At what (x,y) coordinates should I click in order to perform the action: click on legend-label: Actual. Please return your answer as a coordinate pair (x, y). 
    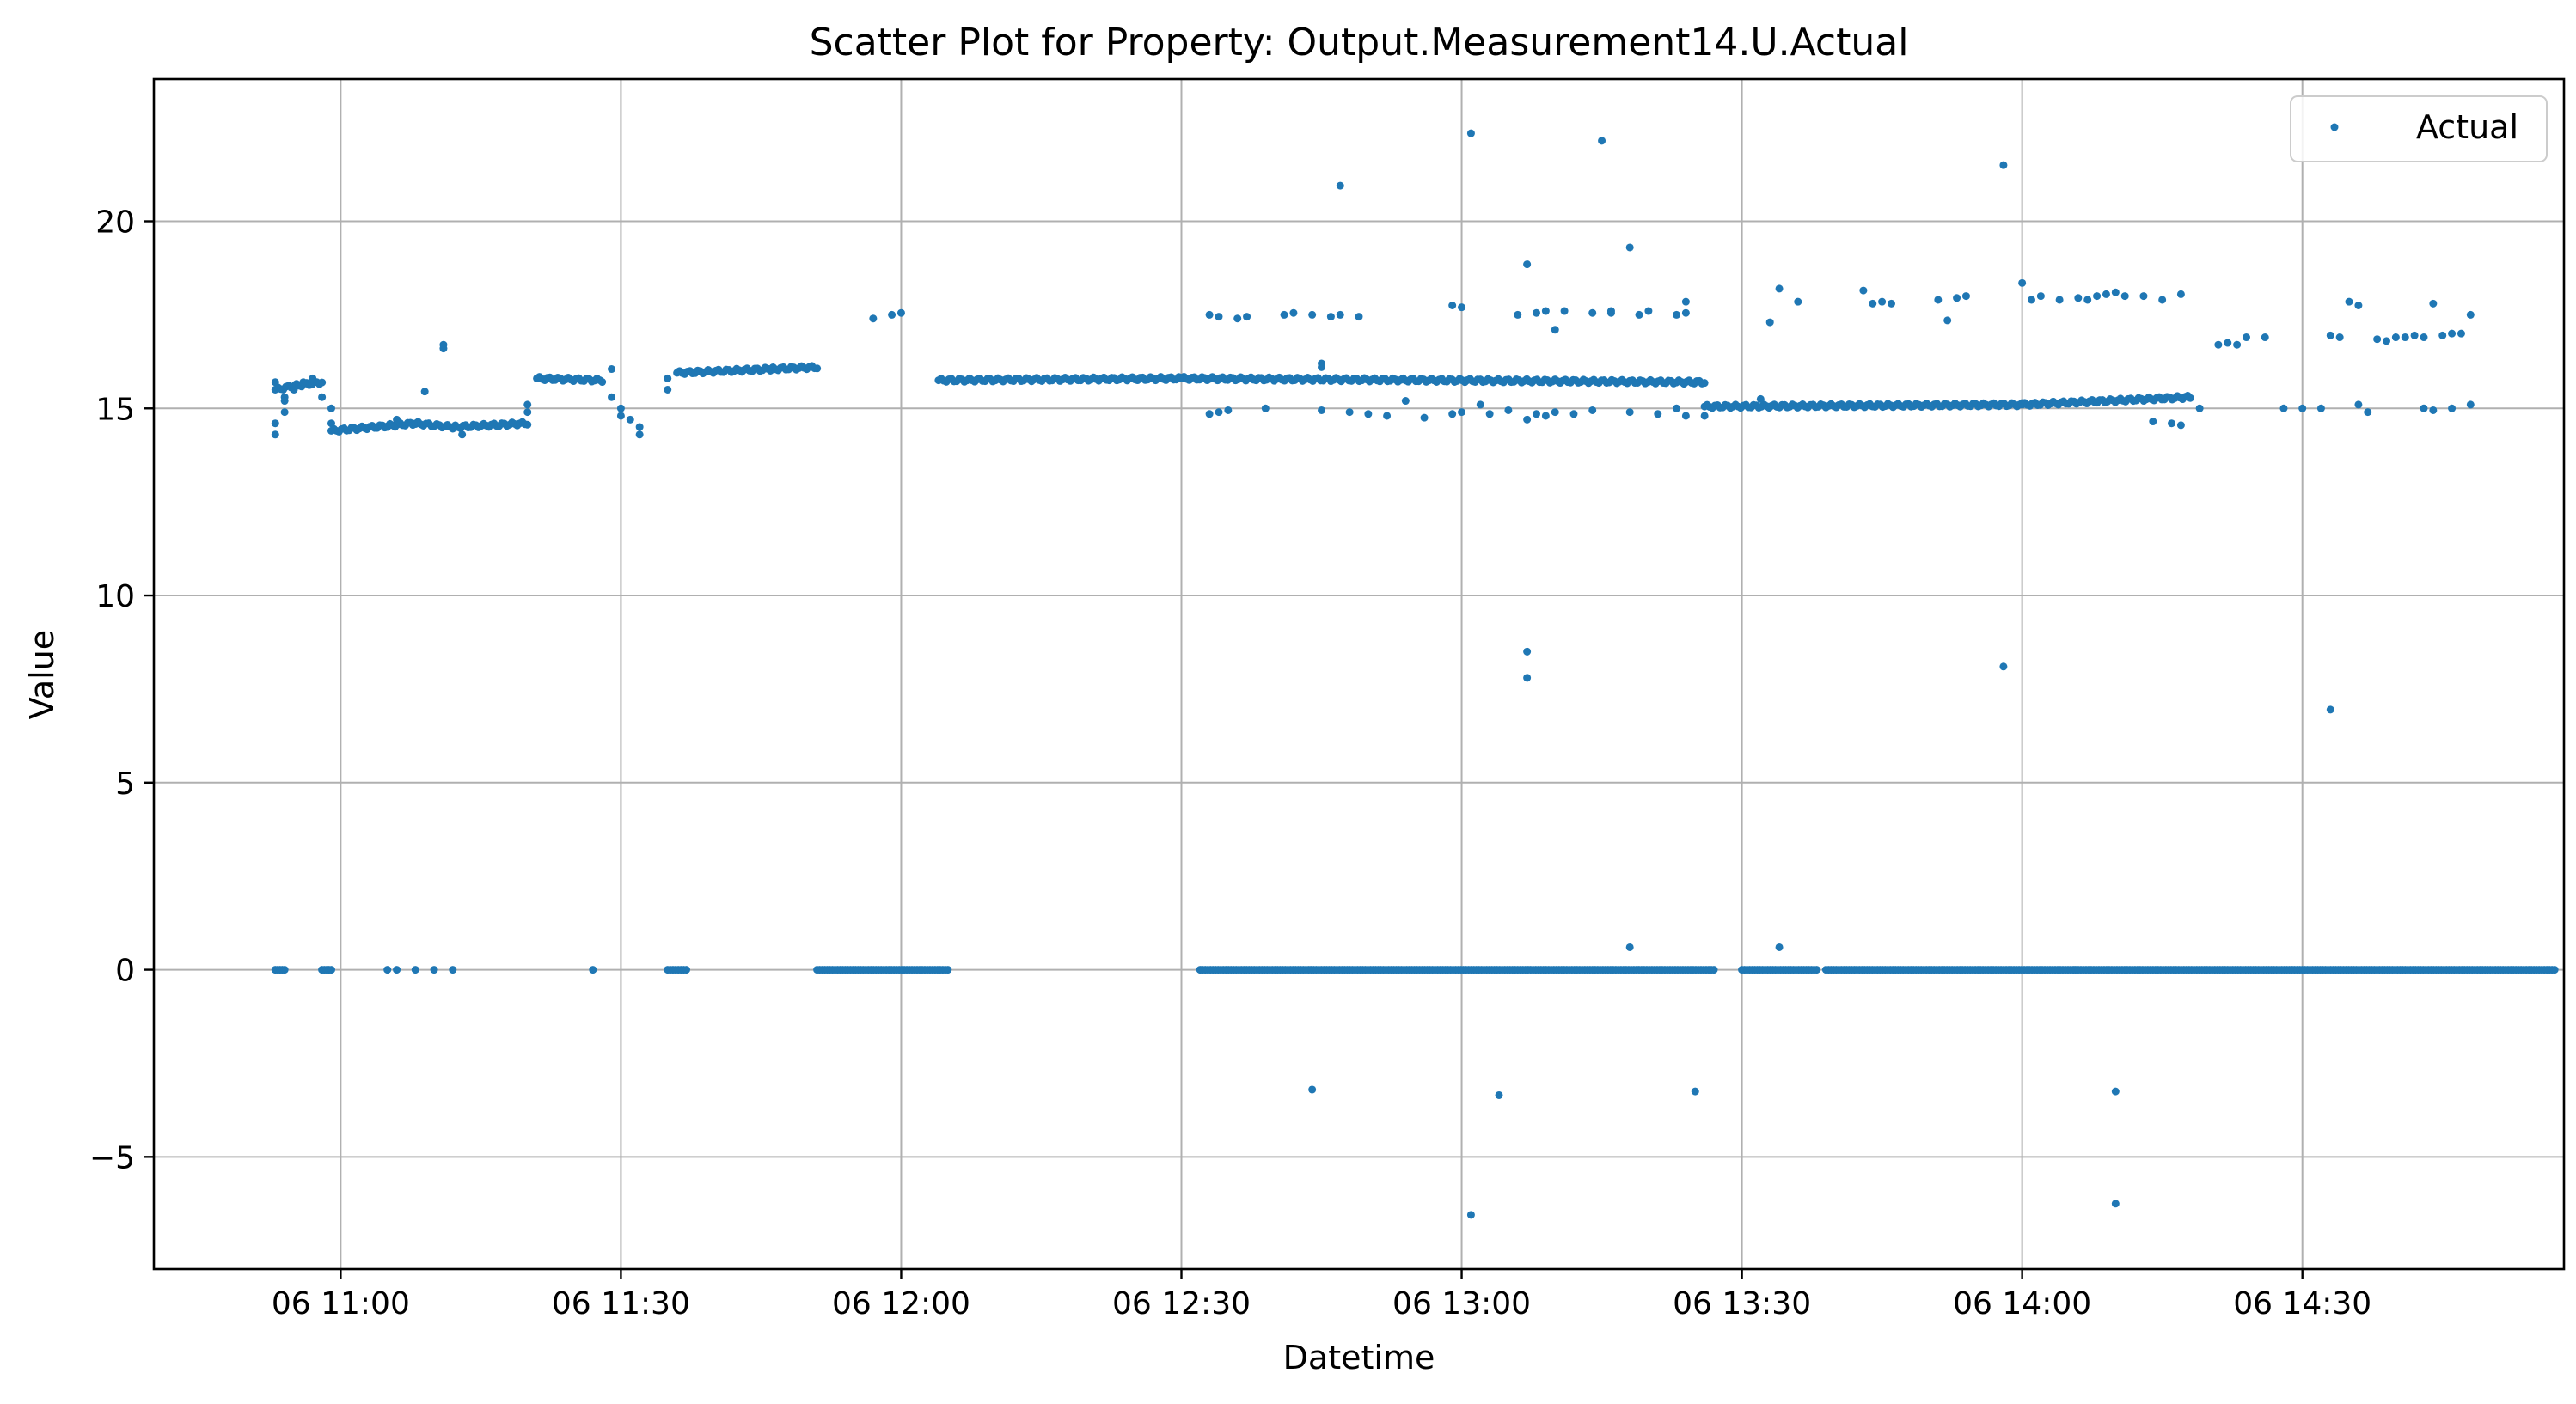
    Looking at the image, I should click on (2467, 127).